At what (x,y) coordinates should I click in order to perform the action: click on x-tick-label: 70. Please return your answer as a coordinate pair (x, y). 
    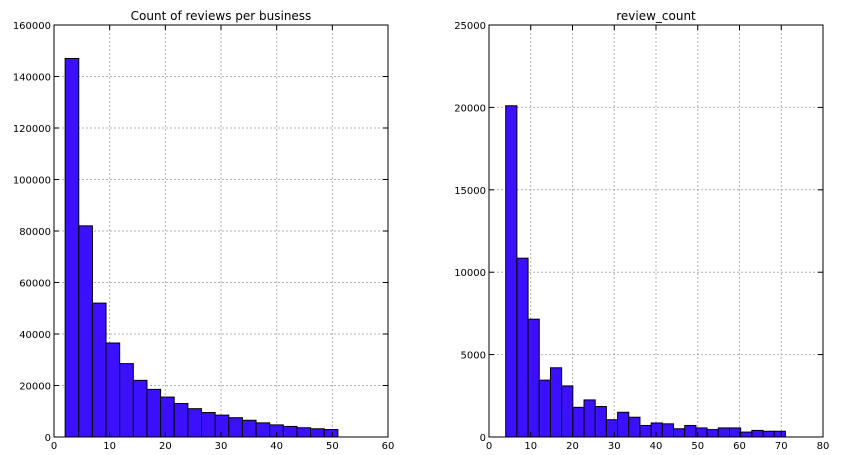
    Looking at the image, I should click on (781, 446).